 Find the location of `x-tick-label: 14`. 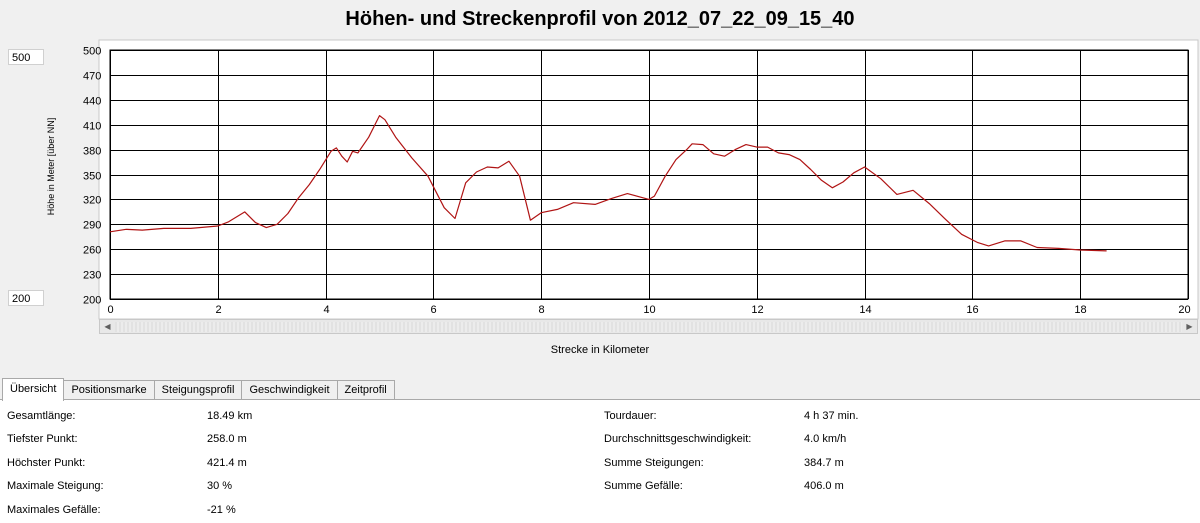

x-tick-label: 14 is located at coordinates (865, 310).